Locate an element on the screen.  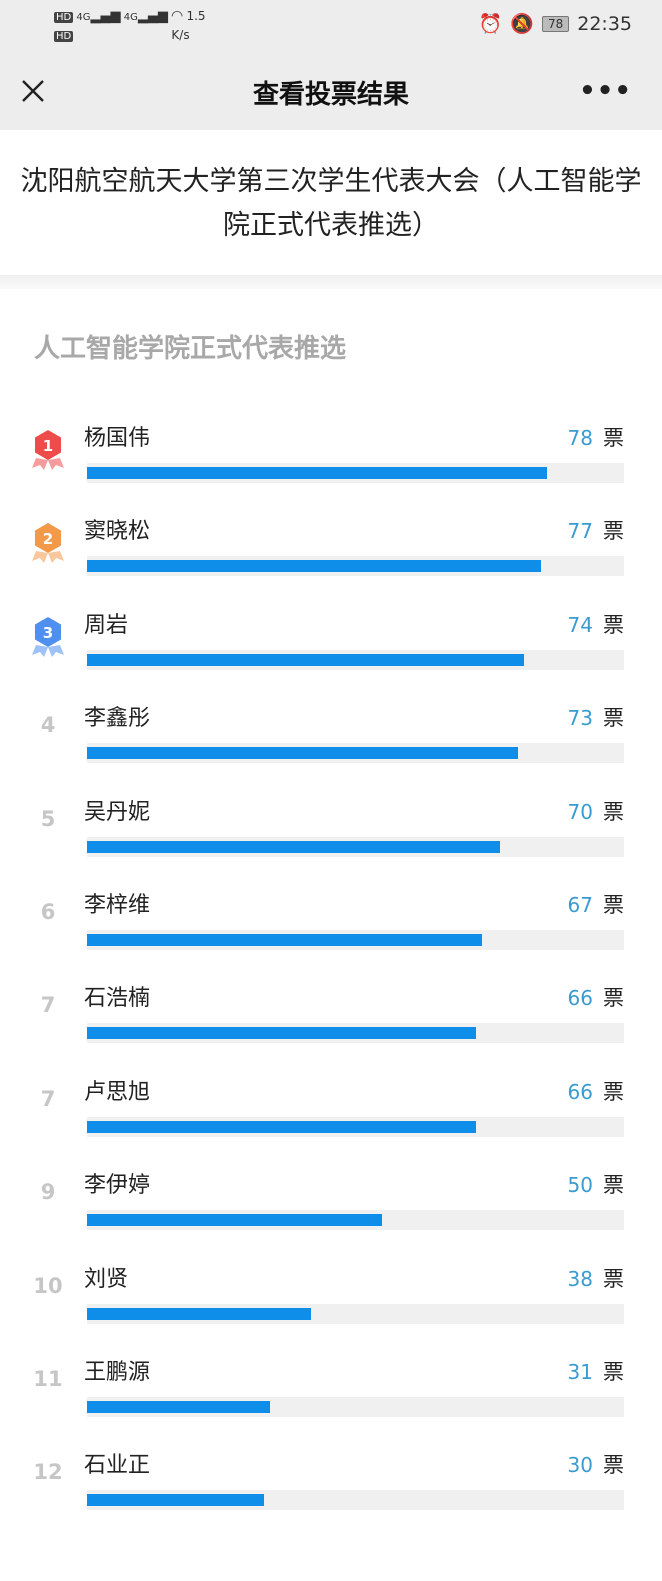
signal-type: 4G is located at coordinates (130, 17).